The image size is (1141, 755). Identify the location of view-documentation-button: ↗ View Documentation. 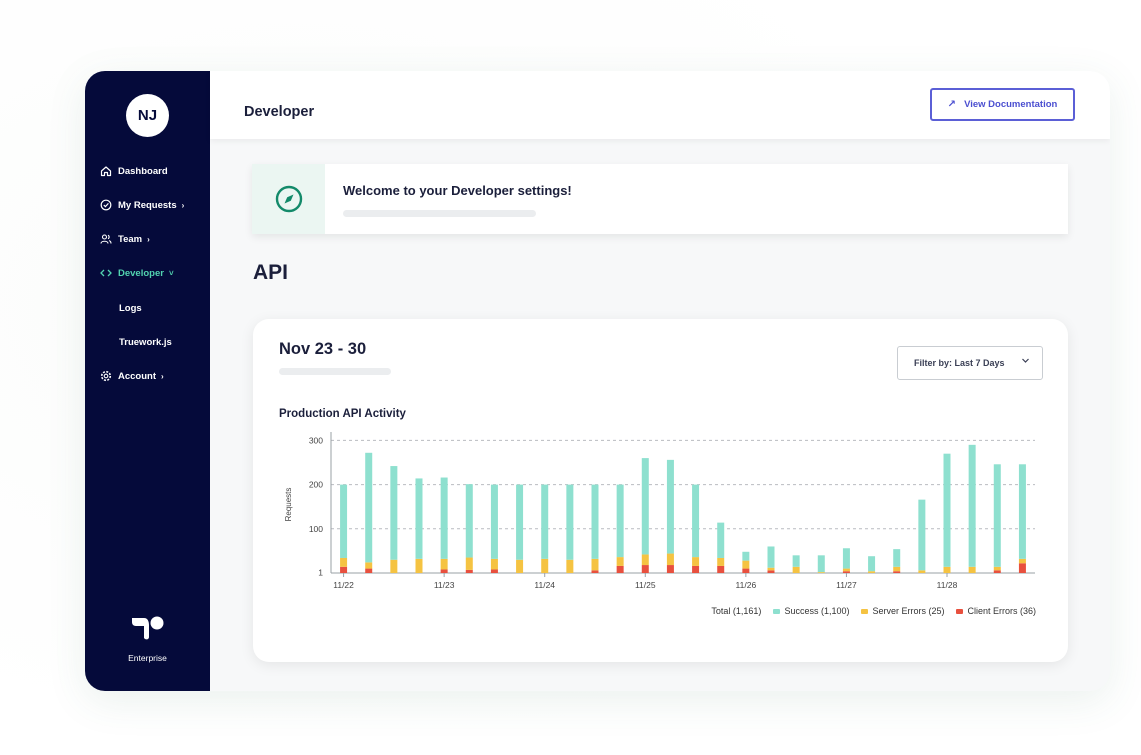
(1002, 104).